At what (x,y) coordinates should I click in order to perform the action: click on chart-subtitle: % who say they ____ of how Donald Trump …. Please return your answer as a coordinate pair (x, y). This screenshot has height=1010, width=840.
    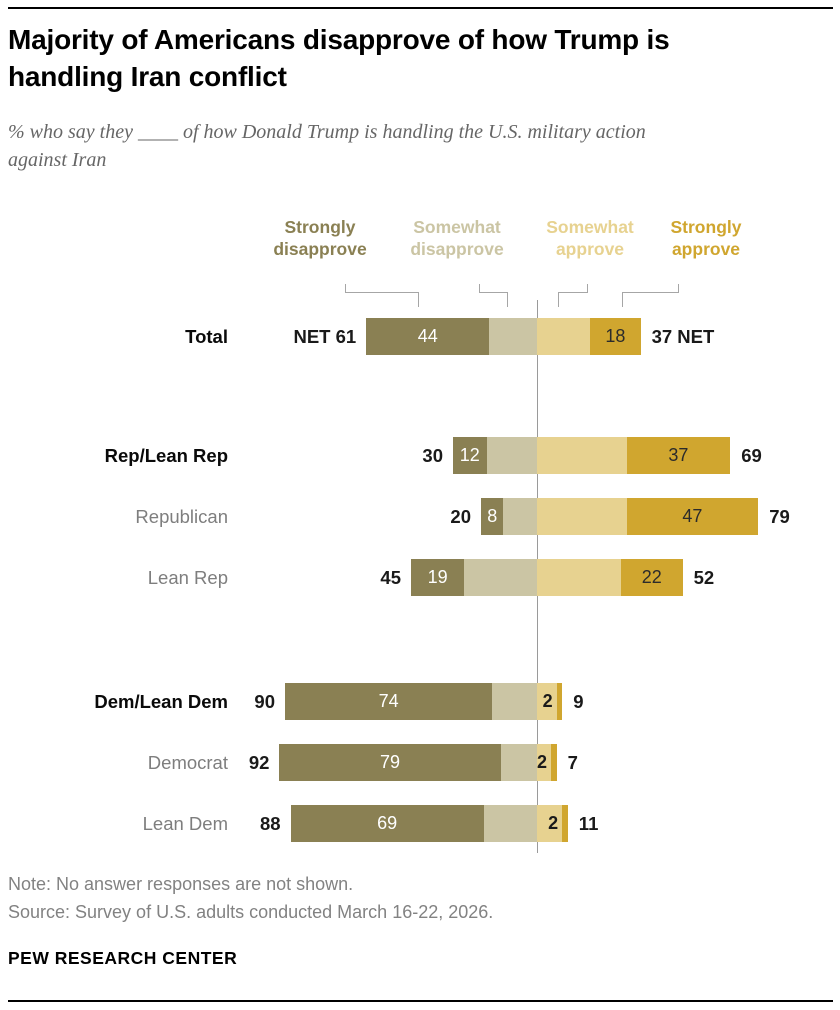
    Looking at the image, I should click on (327, 146).